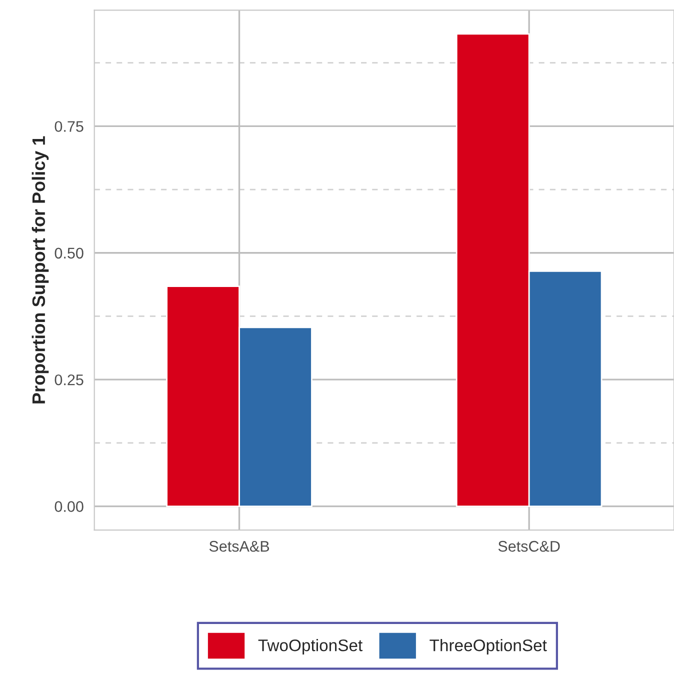  What do you see at coordinates (69, 126) in the screenshot?
I see `y-tick-label: 0.75` at bounding box center [69, 126].